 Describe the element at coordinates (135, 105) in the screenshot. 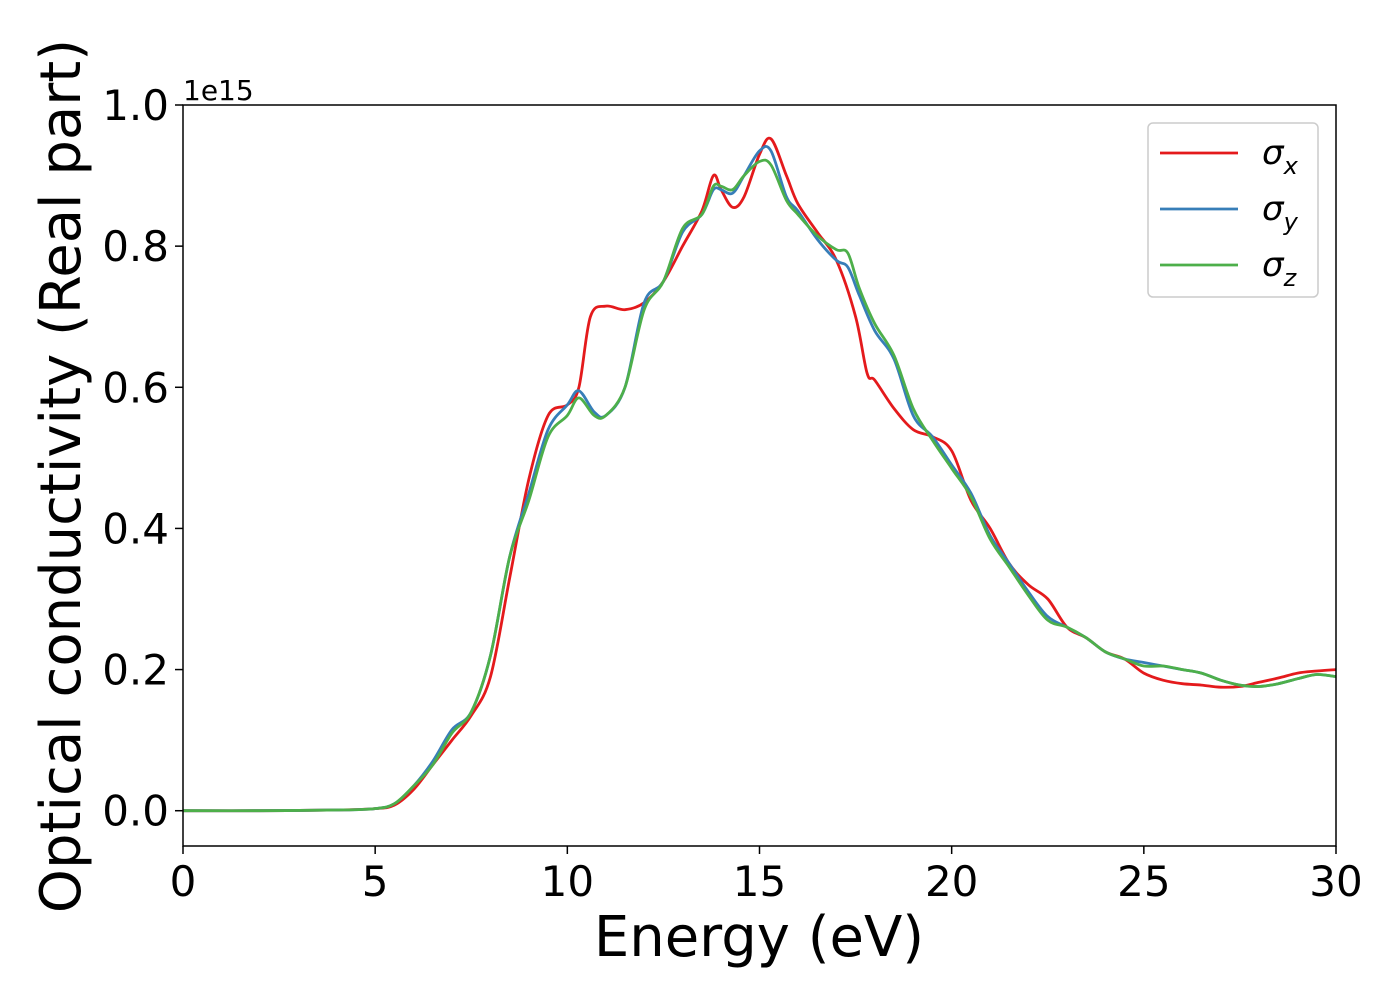

I see `y-tick-label: 1.0` at that location.